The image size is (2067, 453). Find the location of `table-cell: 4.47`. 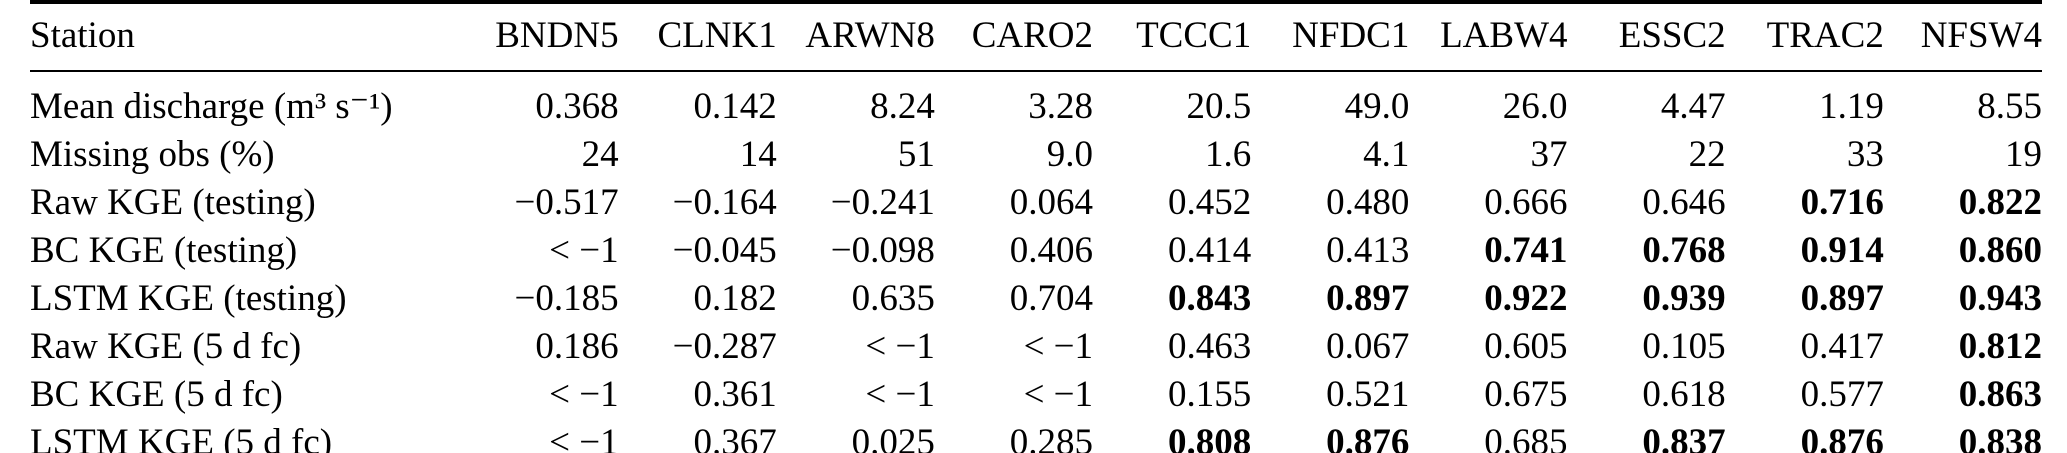

table-cell: 4.47 is located at coordinates (1693, 106).